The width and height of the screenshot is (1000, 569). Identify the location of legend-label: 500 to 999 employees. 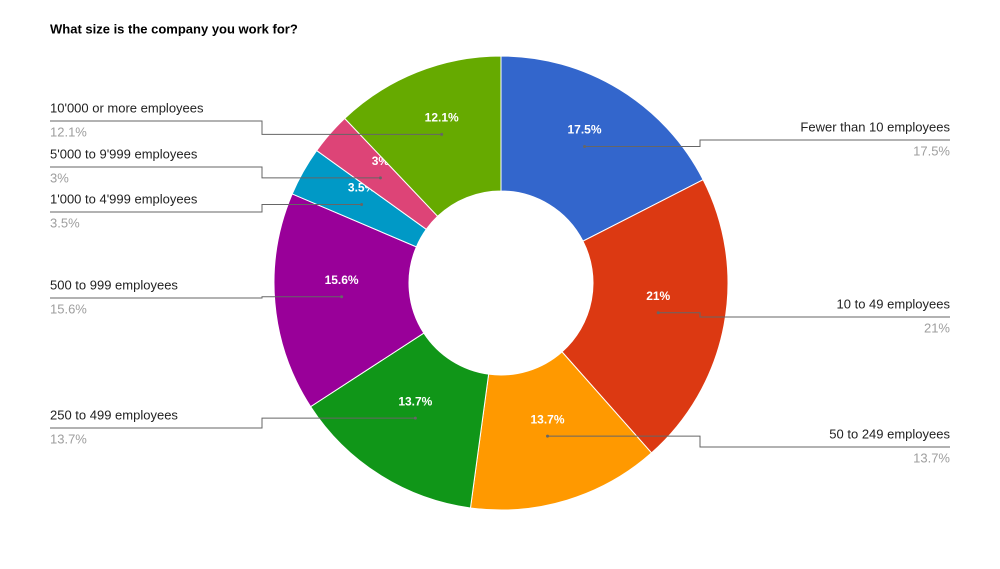
(114, 284).